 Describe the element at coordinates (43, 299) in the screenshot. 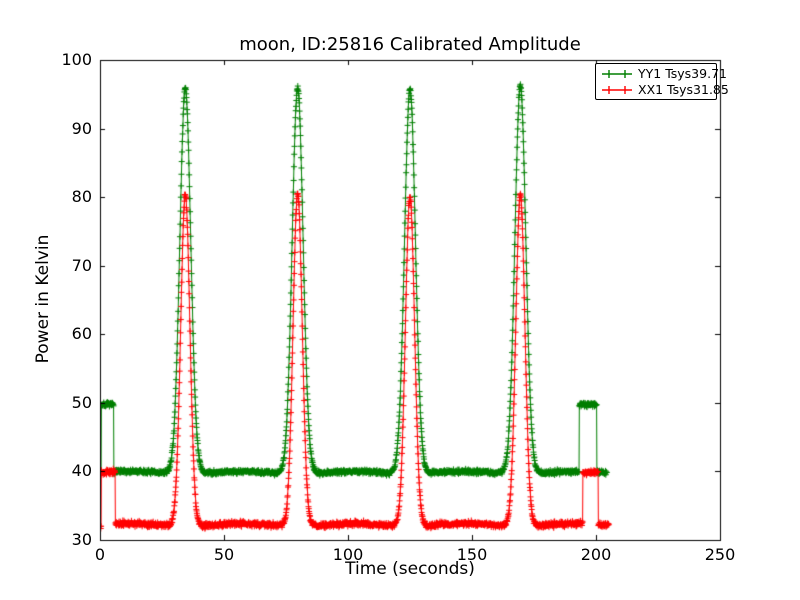

I see `y-axis-label: Power in Kelvin` at that location.